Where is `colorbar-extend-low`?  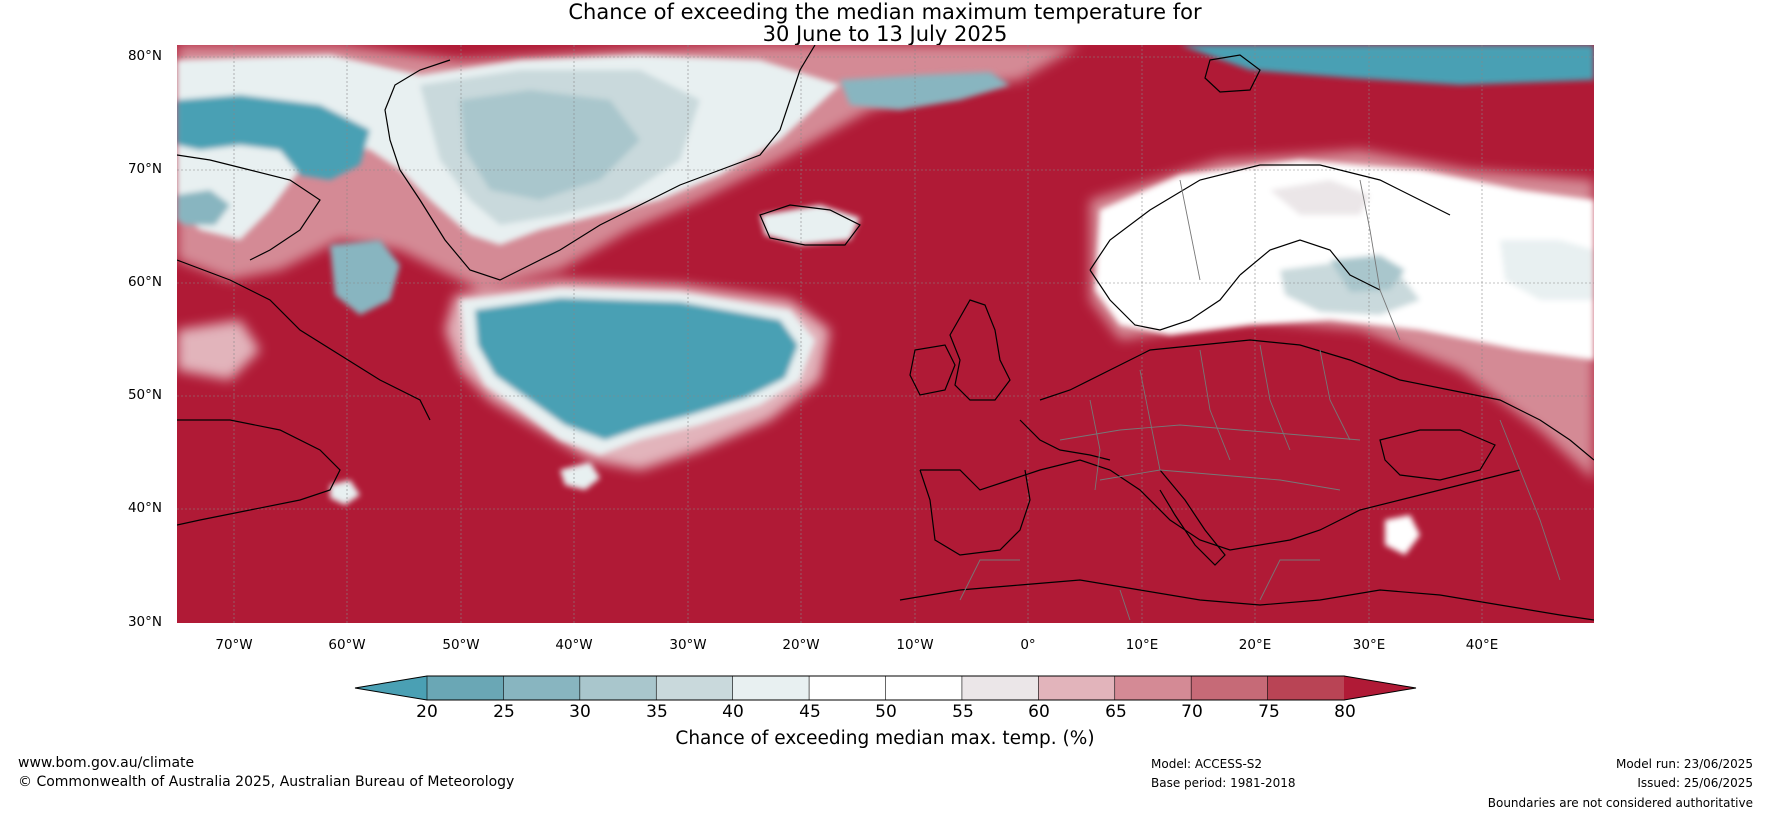 colorbar-extend-low is located at coordinates (391, 688).